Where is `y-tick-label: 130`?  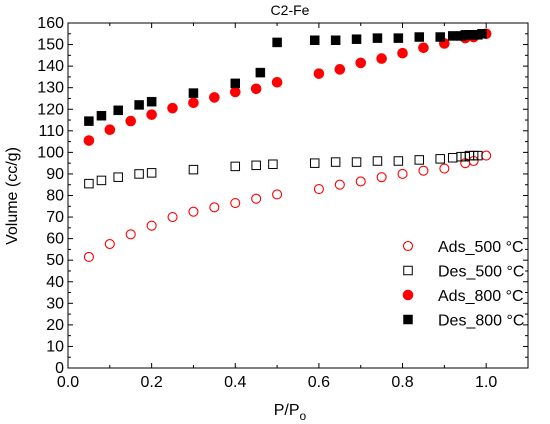 y-tick-label: 130 is located at coordinates (50, 88).